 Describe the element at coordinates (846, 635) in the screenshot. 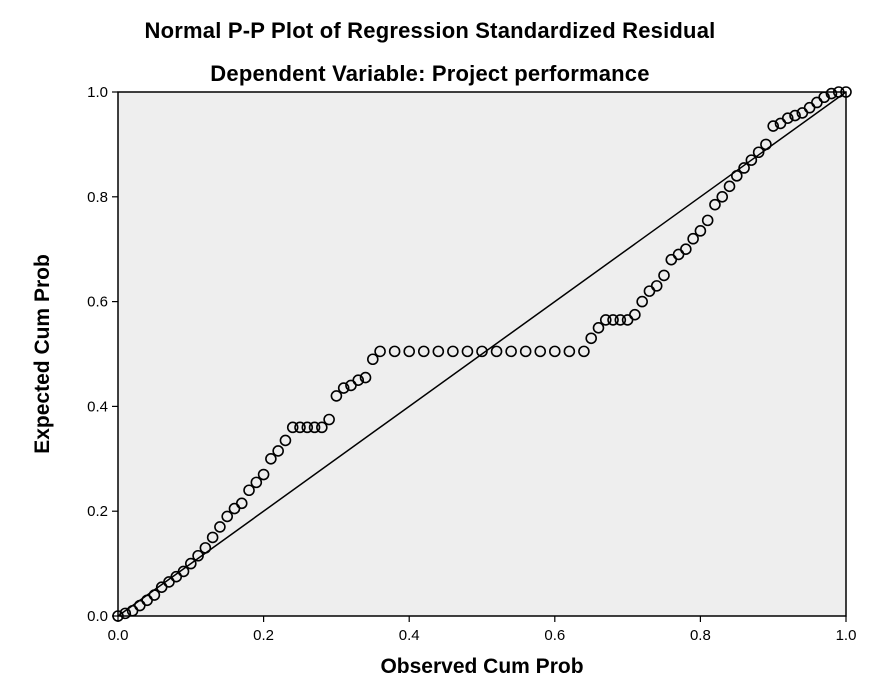

I see `x-tick-label: 1.0` at that location.